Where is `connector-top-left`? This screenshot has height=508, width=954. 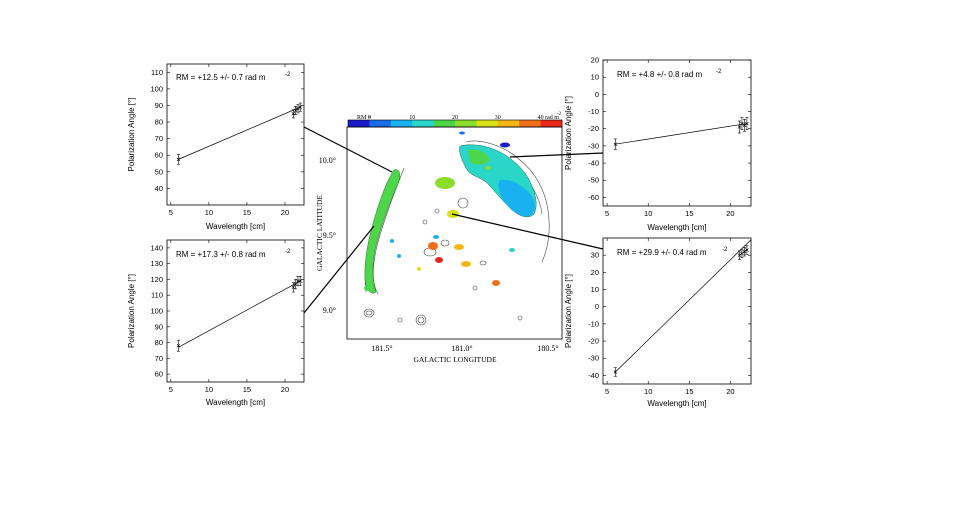
connector-top-left is located at coordinates (348, 149).